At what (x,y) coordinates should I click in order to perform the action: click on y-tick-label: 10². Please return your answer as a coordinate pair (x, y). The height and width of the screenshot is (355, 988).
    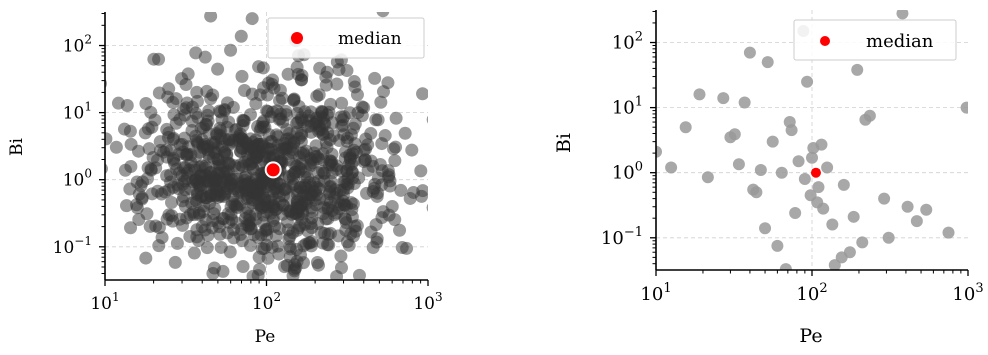
    Looking at the image, I should click on (627, 42).